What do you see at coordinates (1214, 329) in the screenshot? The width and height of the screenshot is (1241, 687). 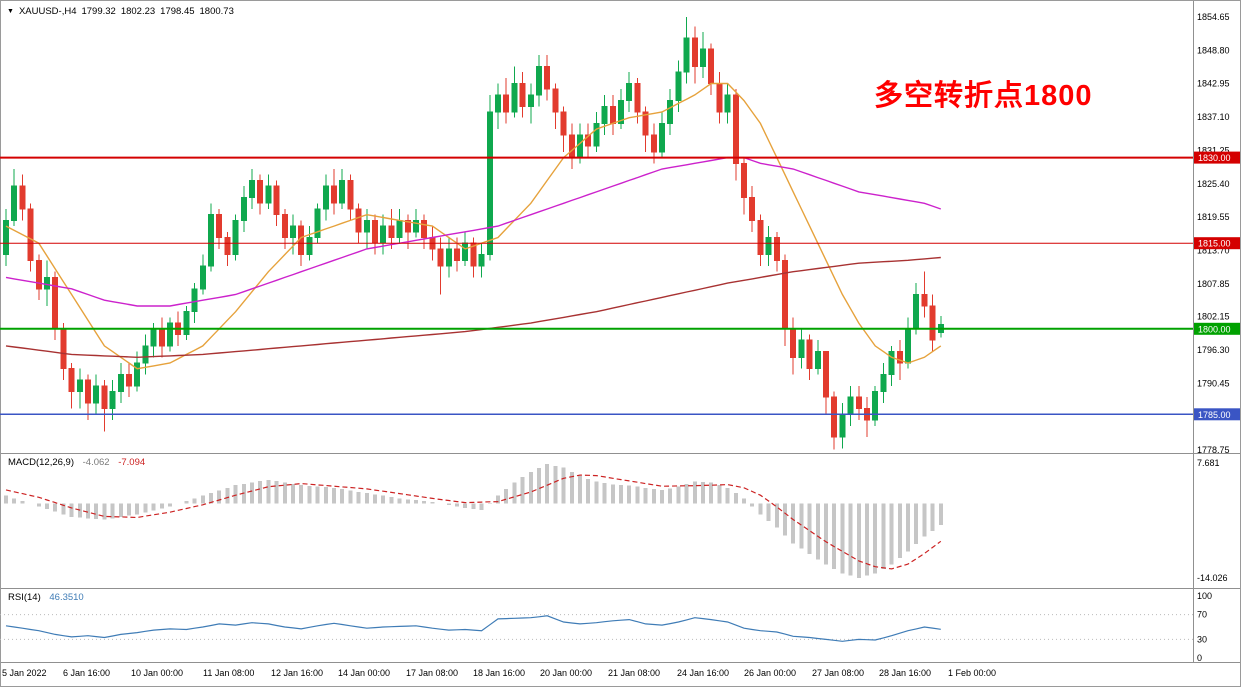 I see `svg-text: 1800.00` at bounding box center [1214, 329].